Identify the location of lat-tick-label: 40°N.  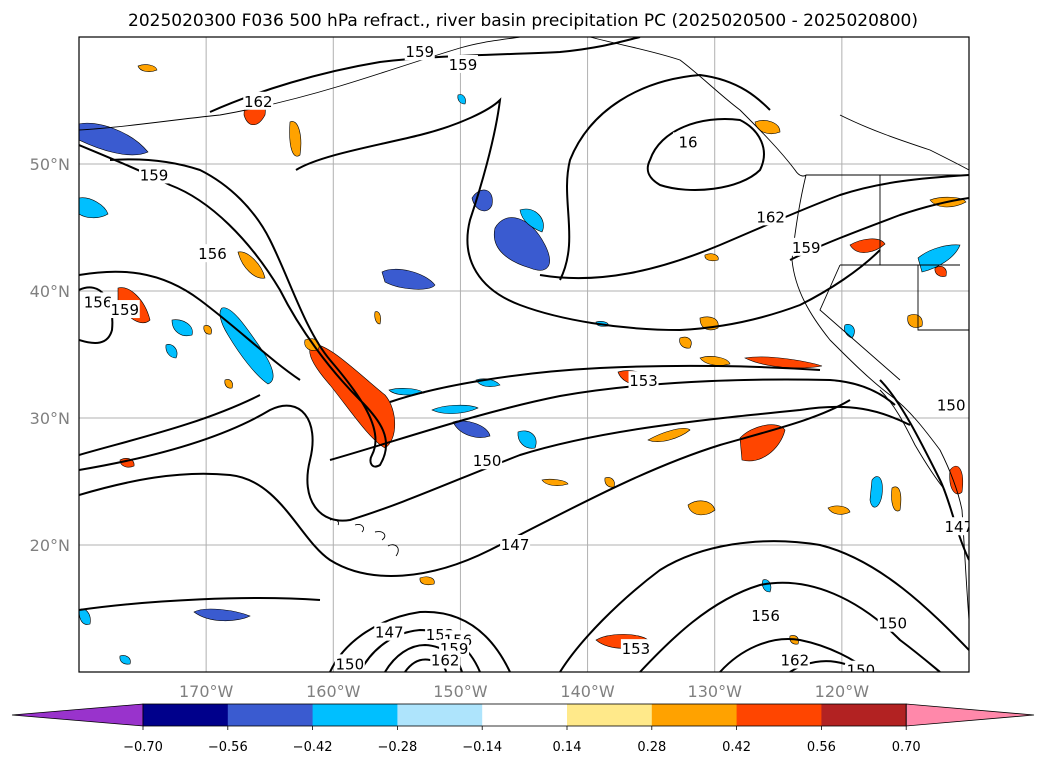
(50, 291).